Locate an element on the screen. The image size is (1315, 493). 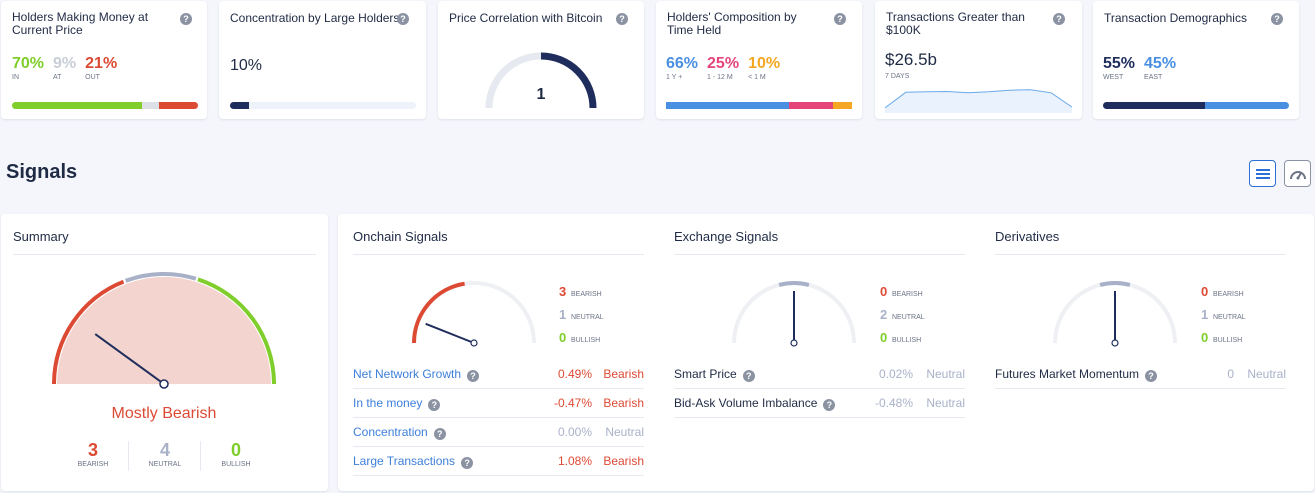
signal-name-label: Net Network Growth is located at coordinates (407, 374).